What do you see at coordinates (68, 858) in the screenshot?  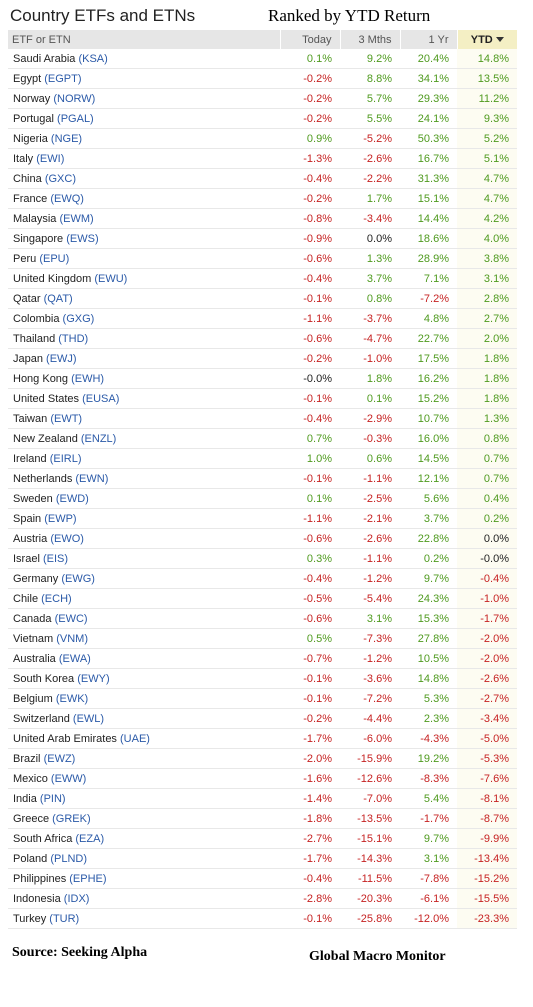 I see `ticker-link: (PLND)` at bounding box center [68, 858].